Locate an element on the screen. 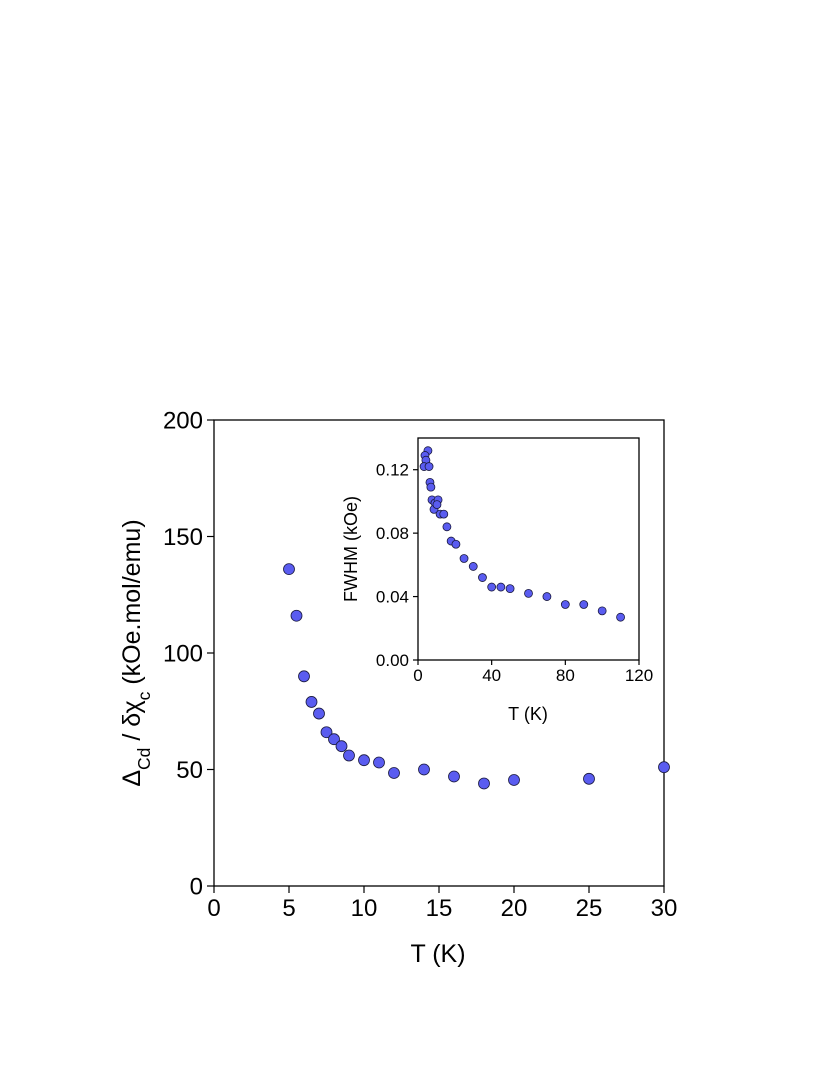  x-tick-label: 15 is located at coordinates (439, 908).